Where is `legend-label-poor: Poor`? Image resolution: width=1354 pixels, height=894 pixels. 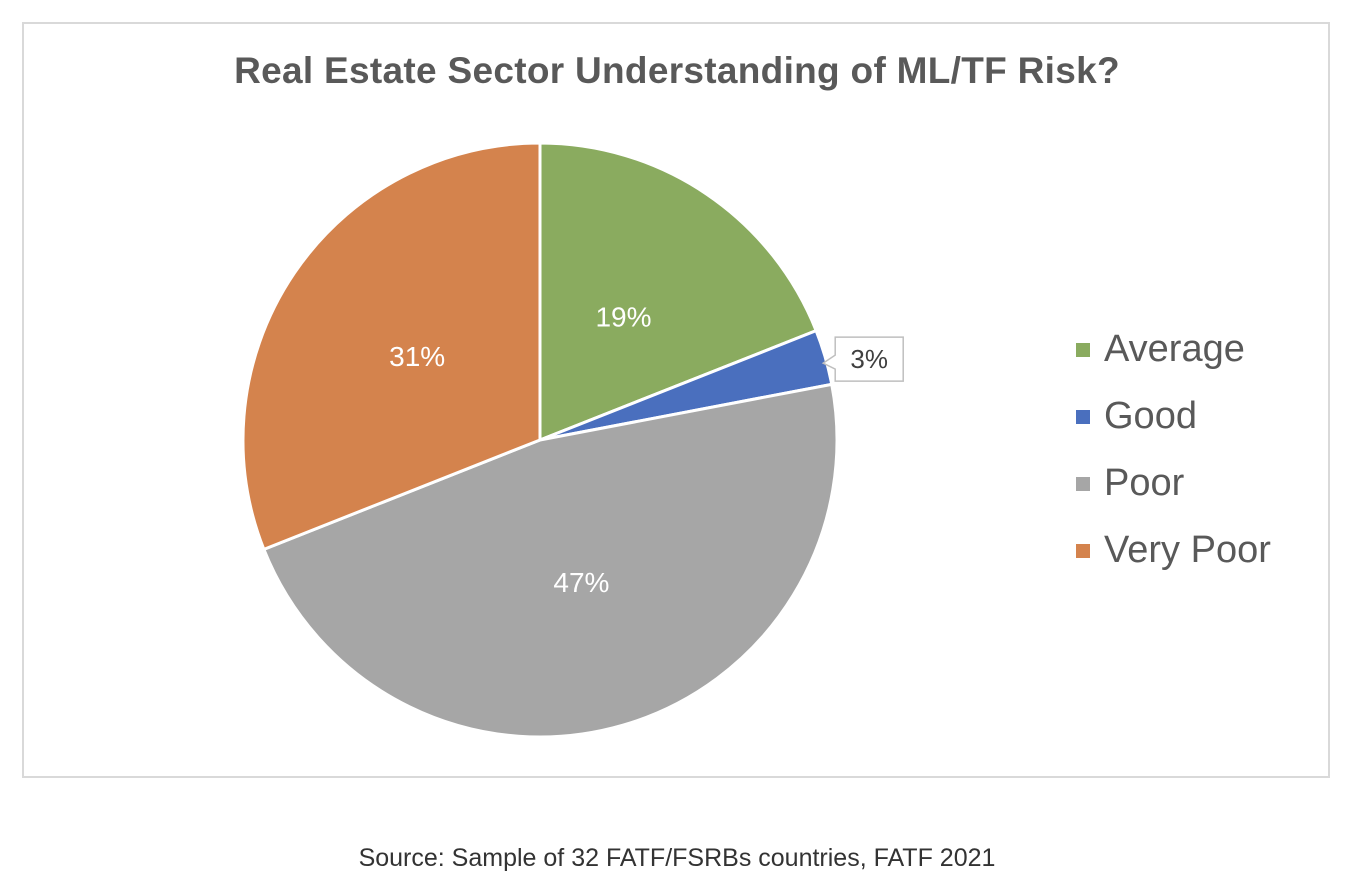 legend-label-poor: Poor is located at coordinates (1144, 483).